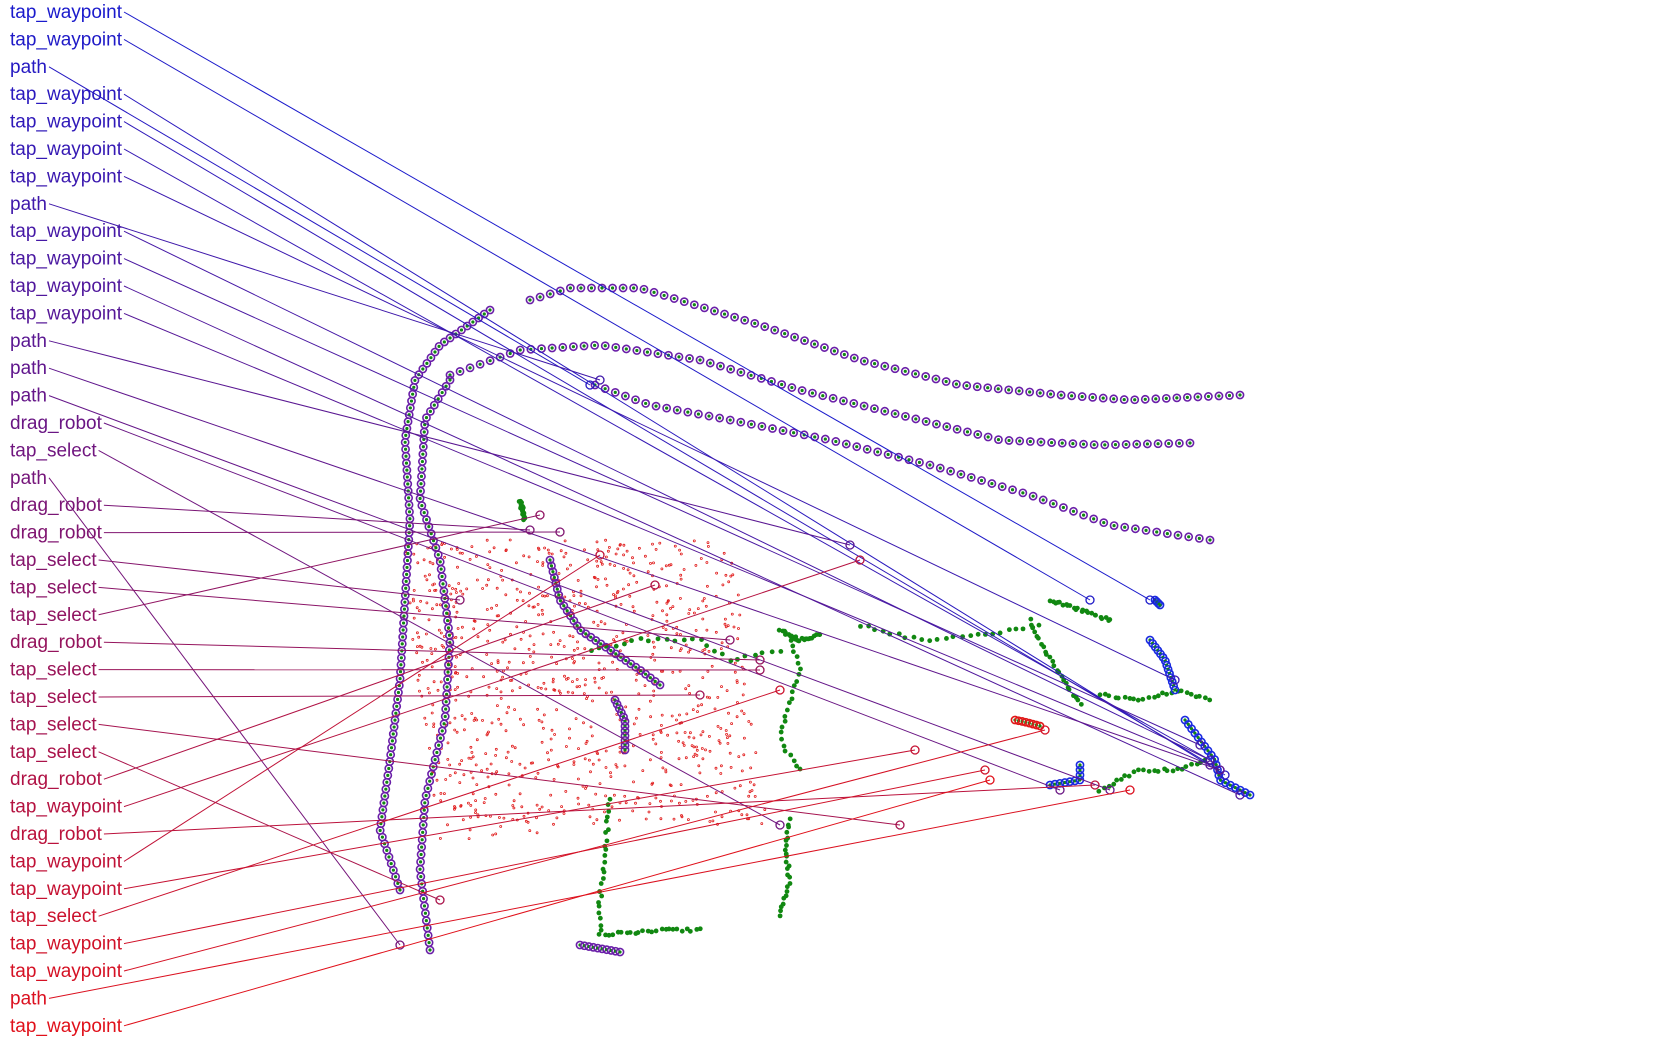 The width and height of the screenshot is (1680, 1050). What do you see at coordinates (492, 683) in the screenshot?
I see `leader-line` at bounding box center [492, 683].